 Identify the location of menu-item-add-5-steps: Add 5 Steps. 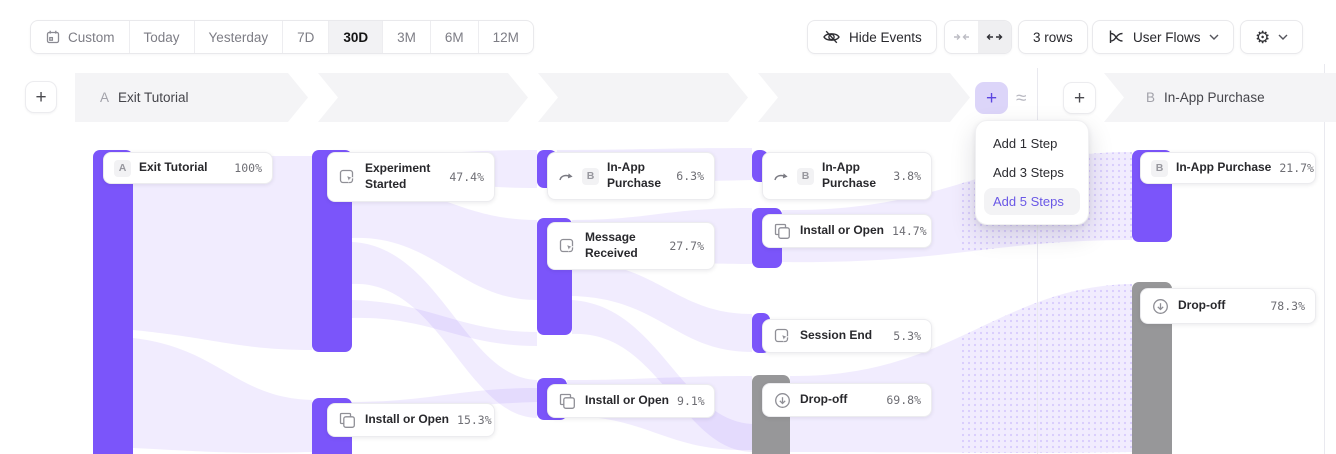
(1032, 201).